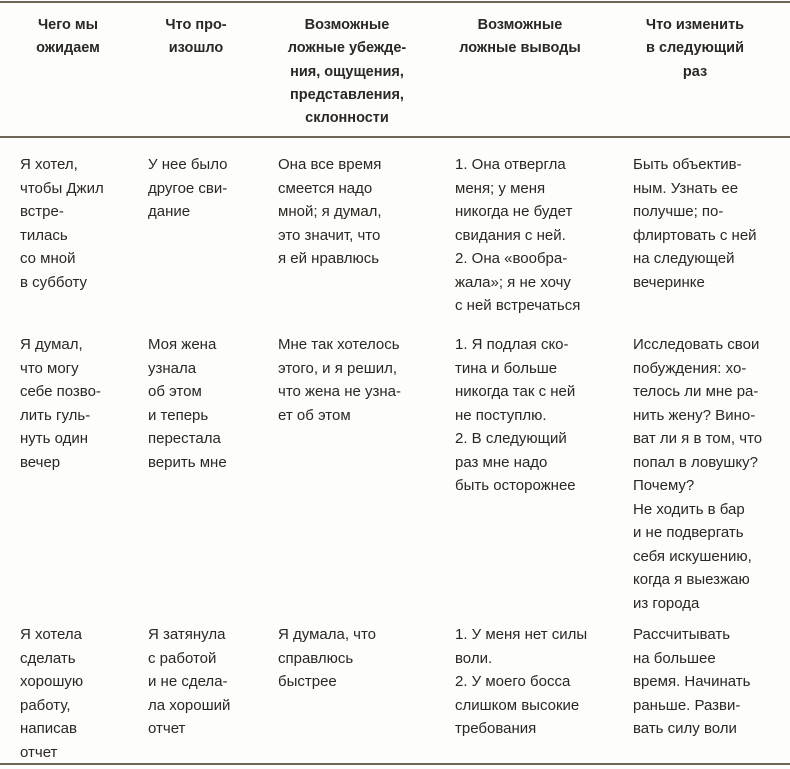  I want to click on header-what-to-change: Что изменить в следующий раз, so click(695, 48).